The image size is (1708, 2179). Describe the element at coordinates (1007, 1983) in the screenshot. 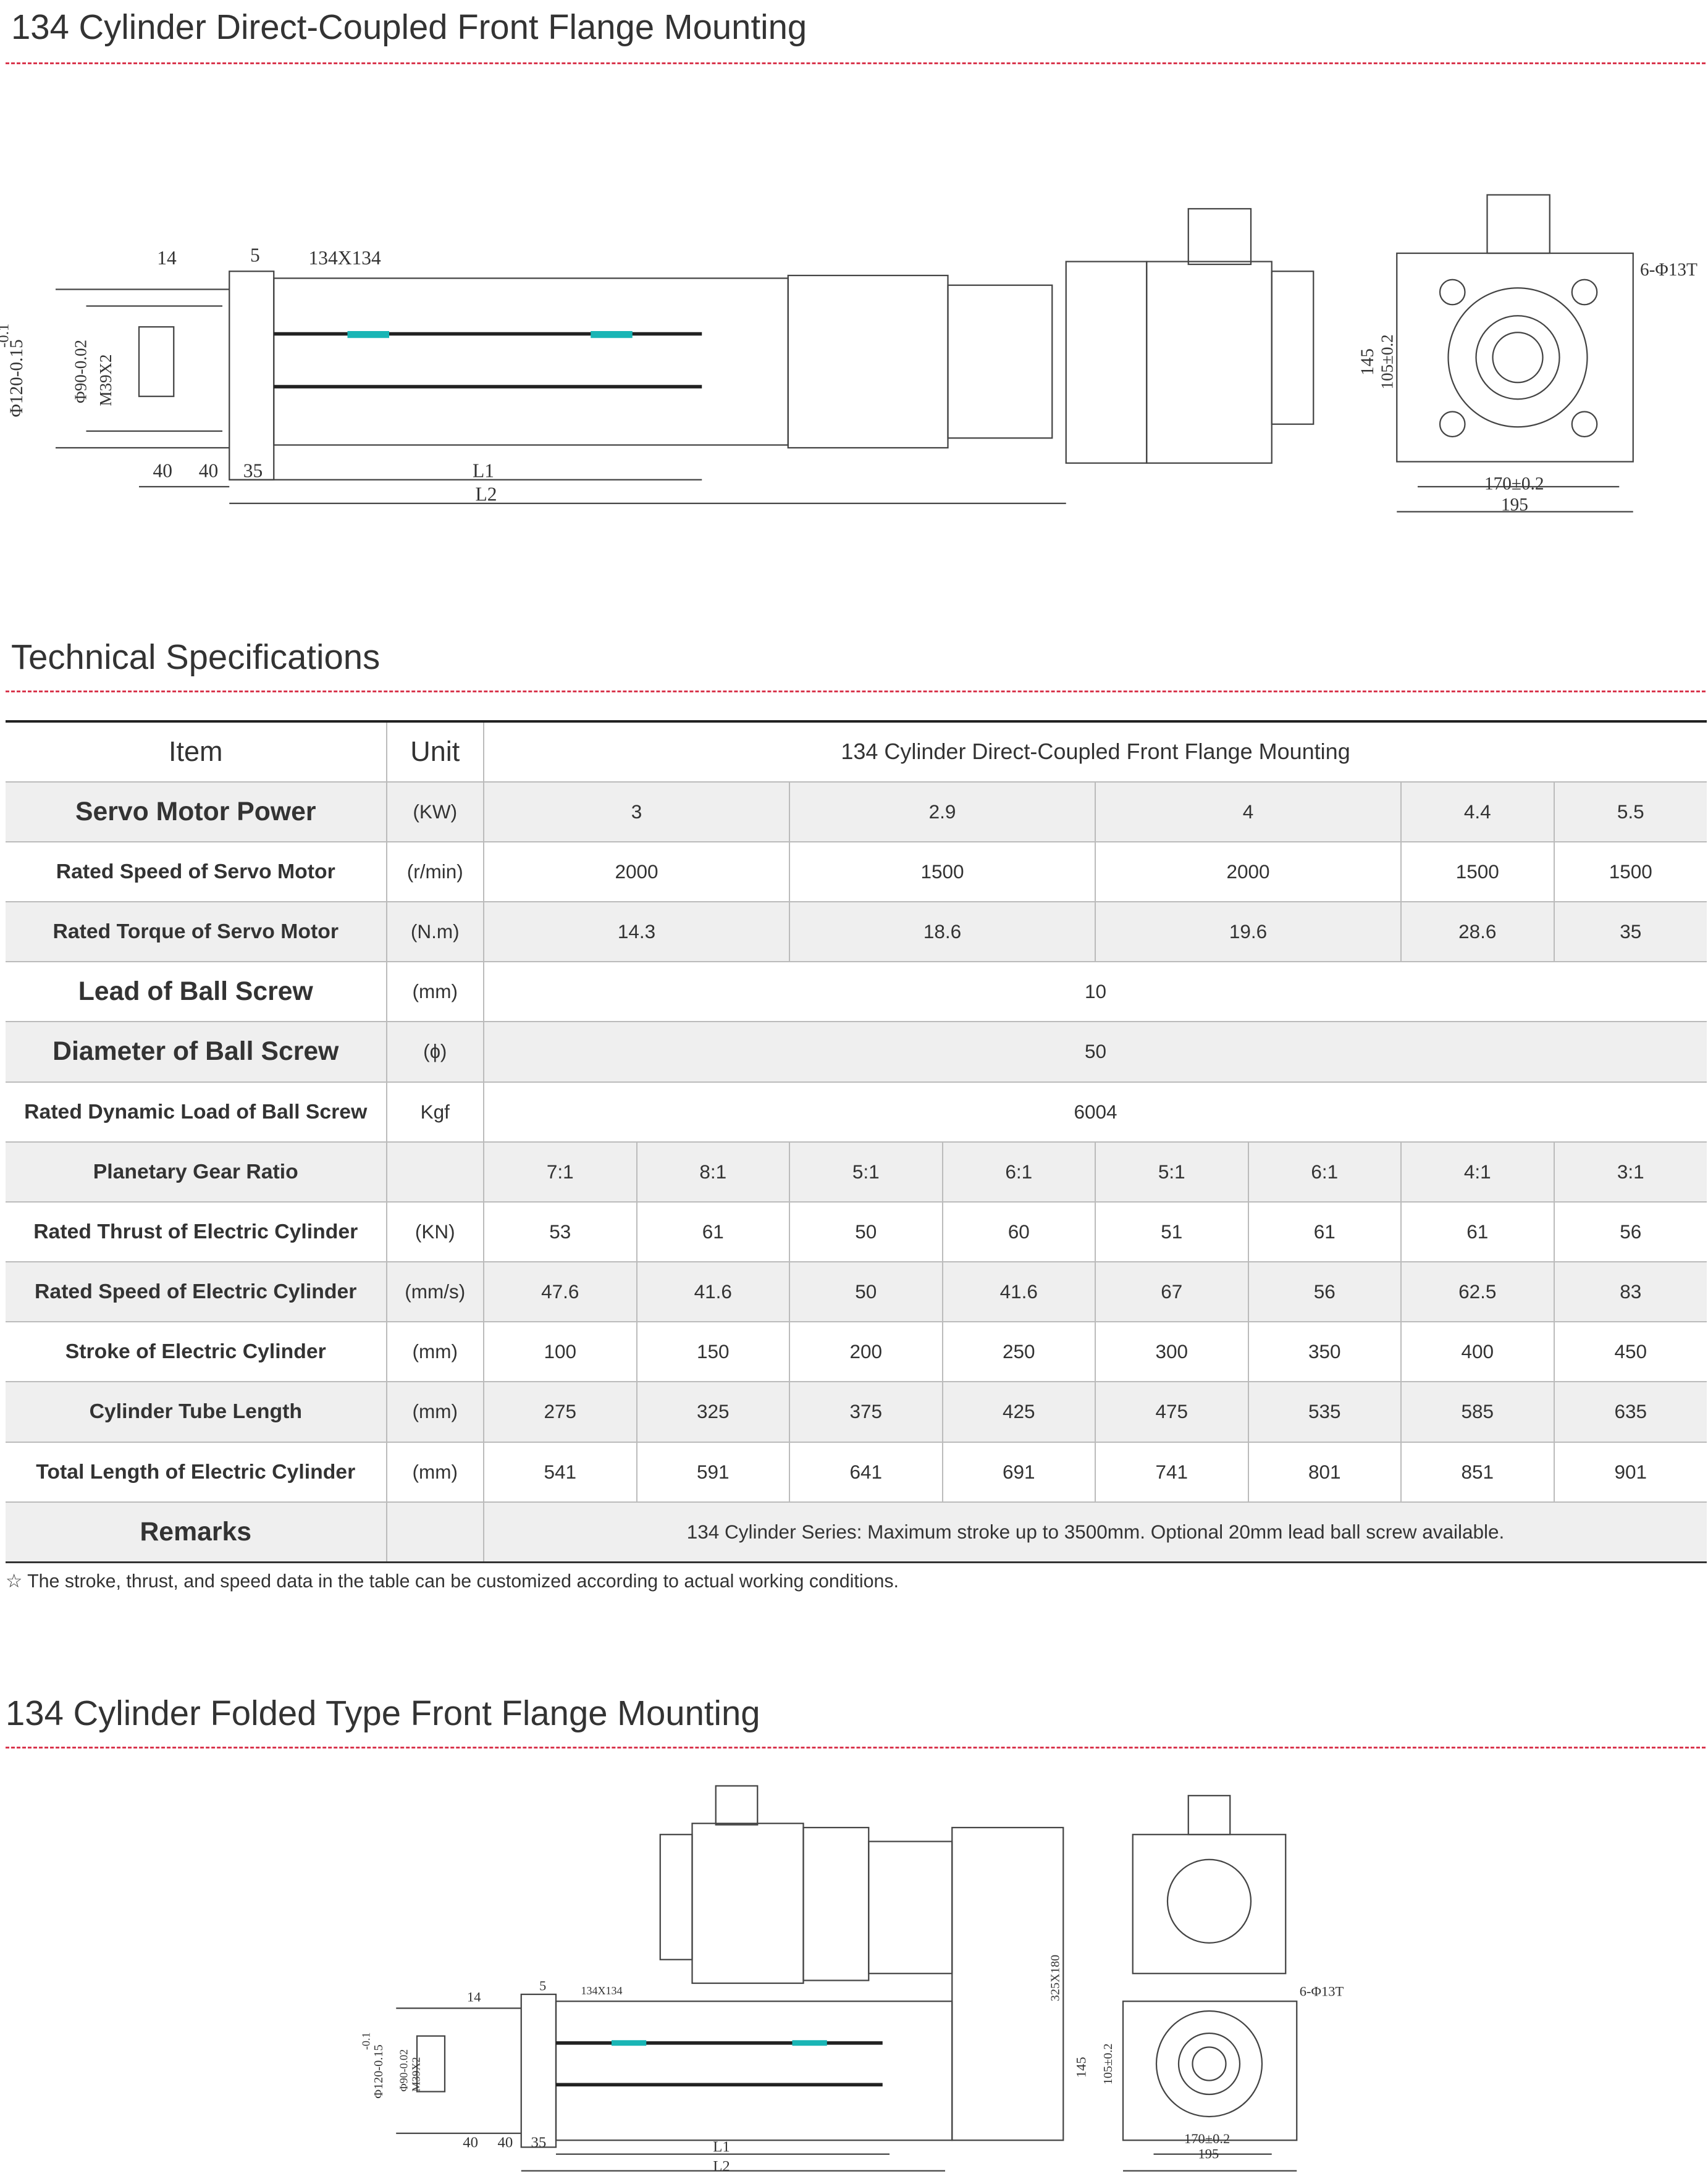

I see `fold-housing` at that location.